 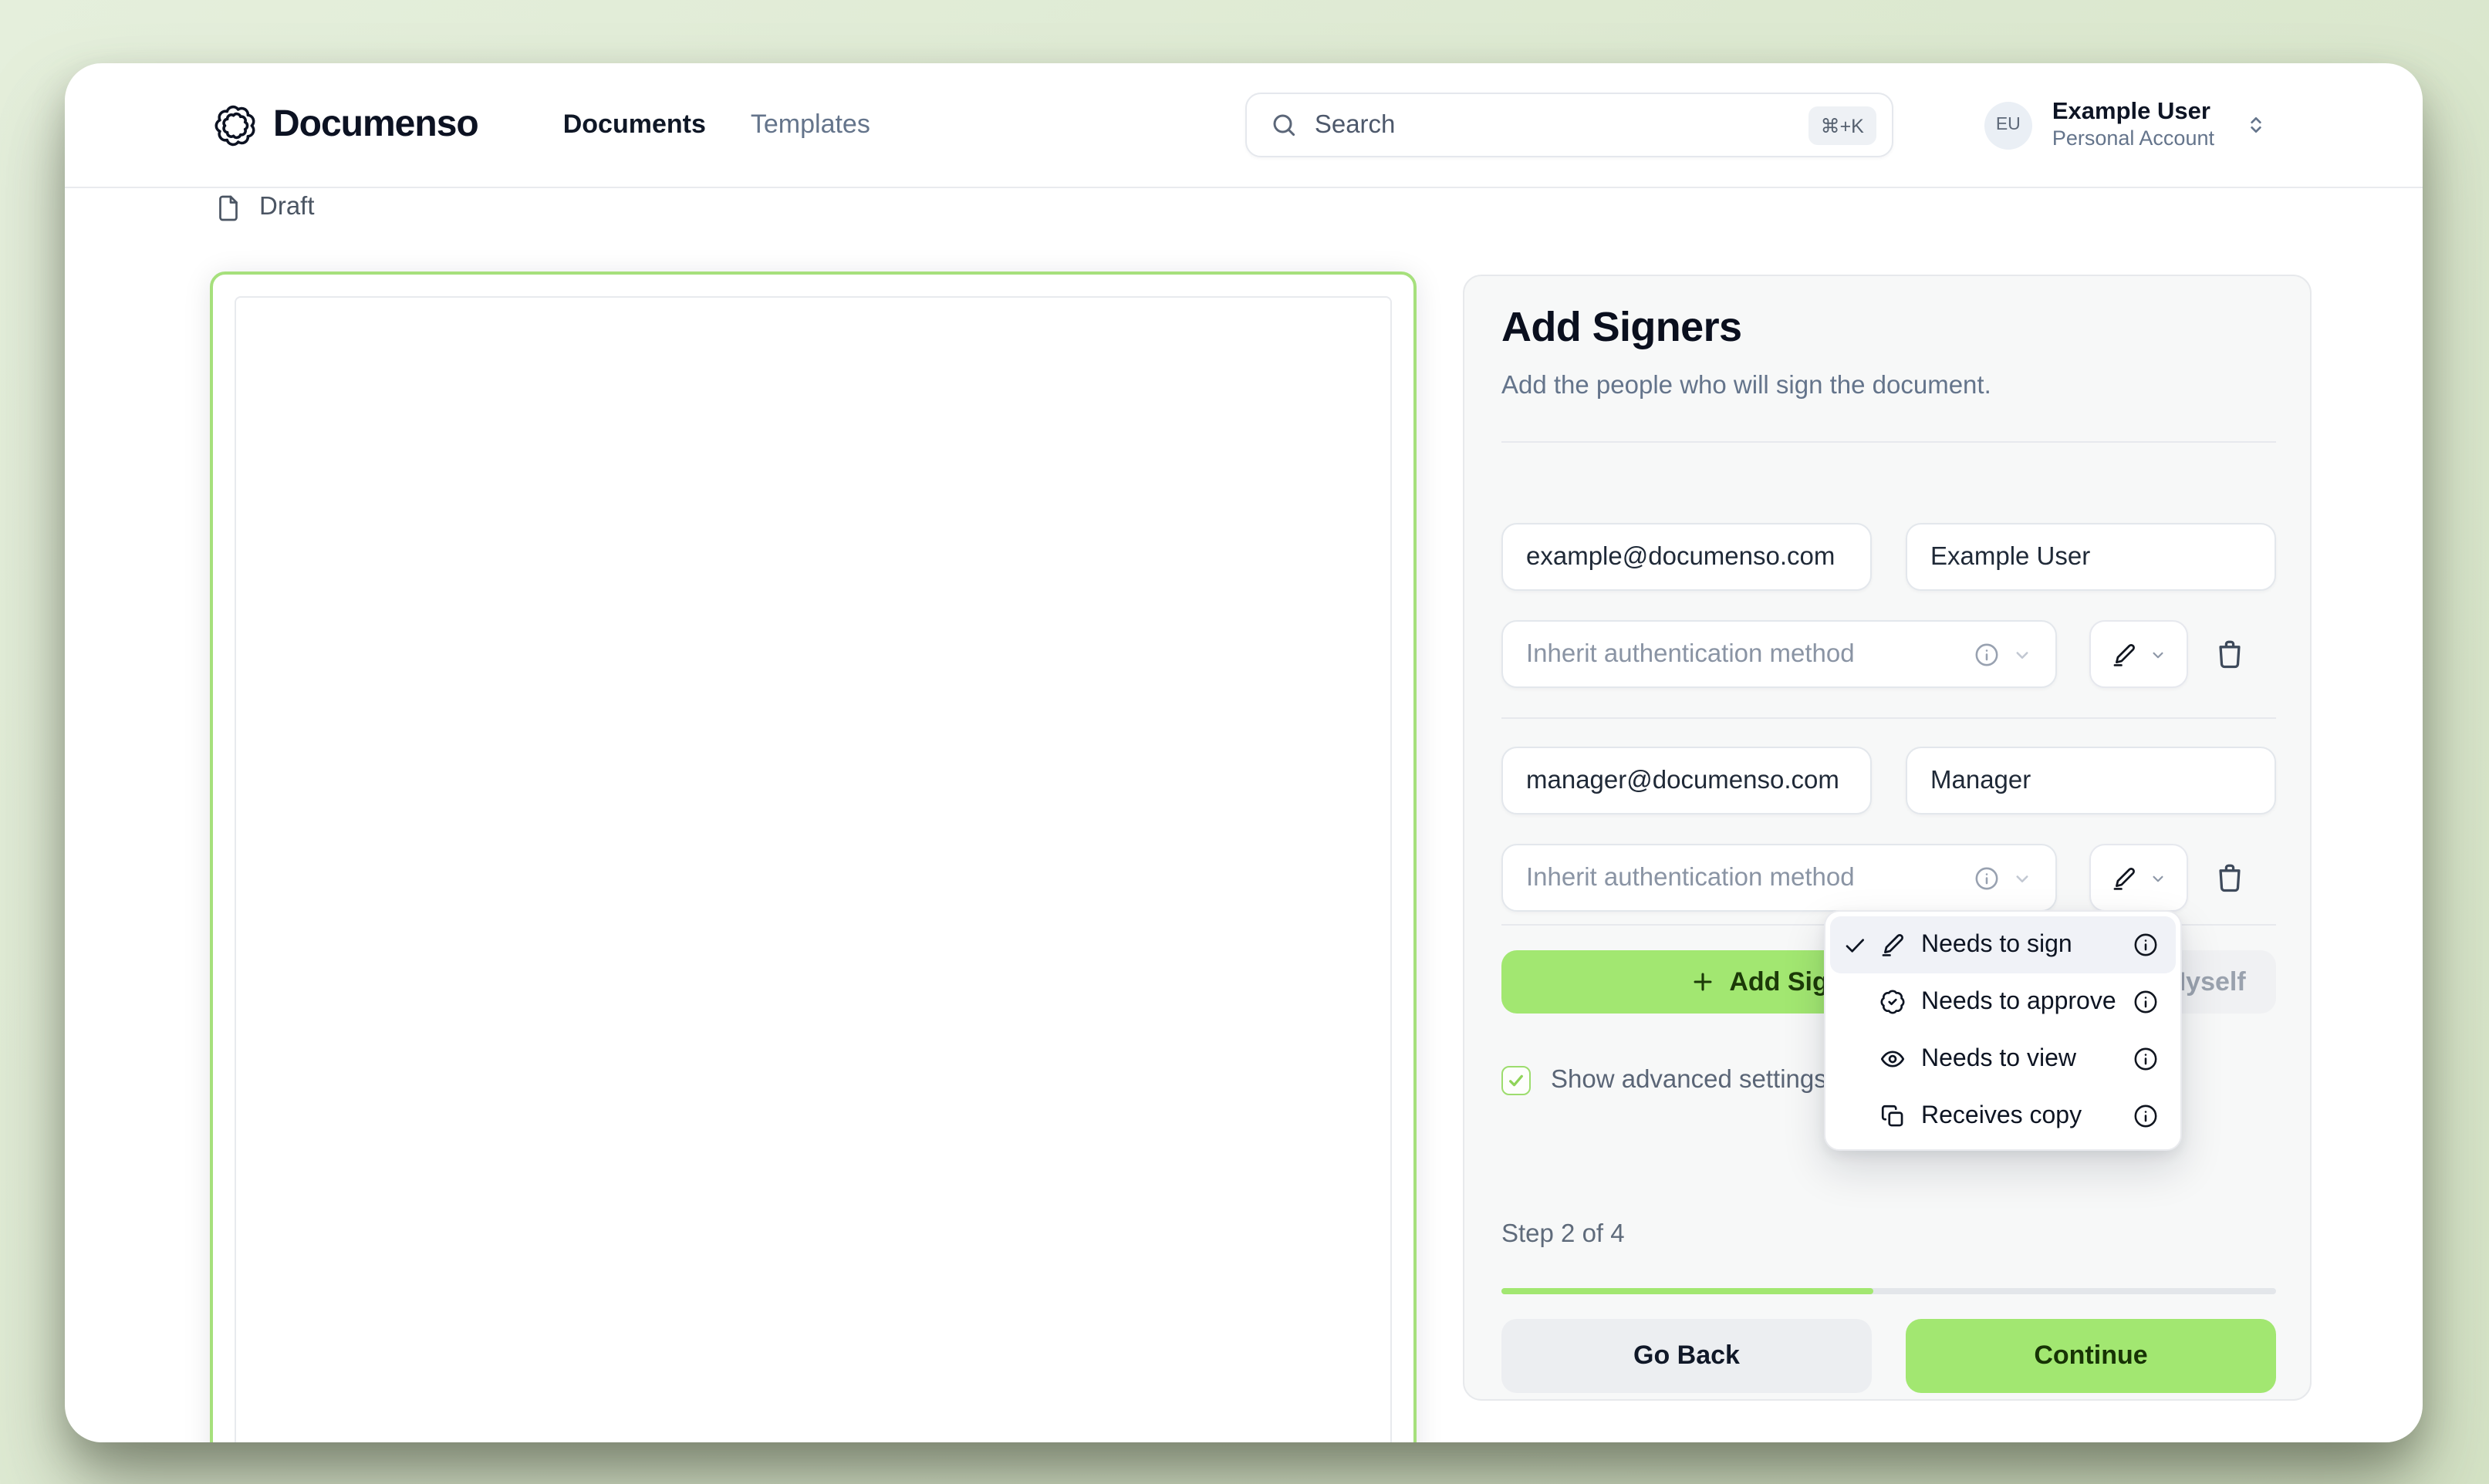 What do you see at coordinates (2091, 781) in the screenshot?
I see `signer-2-name-field` at bounding box center [2091, 781].